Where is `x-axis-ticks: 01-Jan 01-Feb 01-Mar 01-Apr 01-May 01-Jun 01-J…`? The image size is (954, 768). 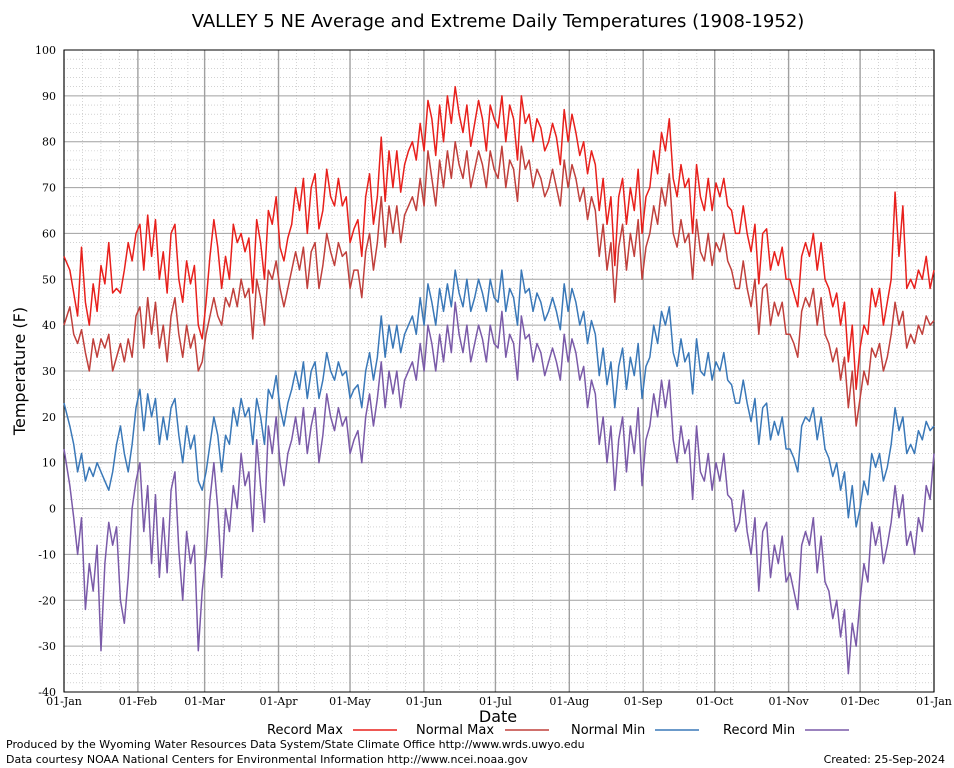 x-axis-ticks: 01-Jan 01-Feb 01-Mar 01-Apr 01-May 01-Jun 01-J… is located at coordinates (499, 701).